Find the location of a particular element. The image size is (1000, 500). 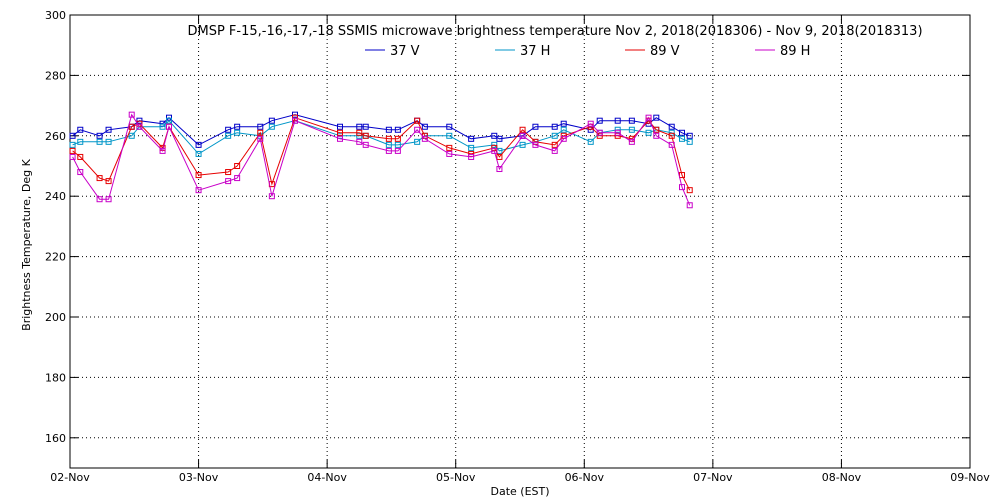

x-tick-label: 03-Nov is located at coordinates (199, 477).